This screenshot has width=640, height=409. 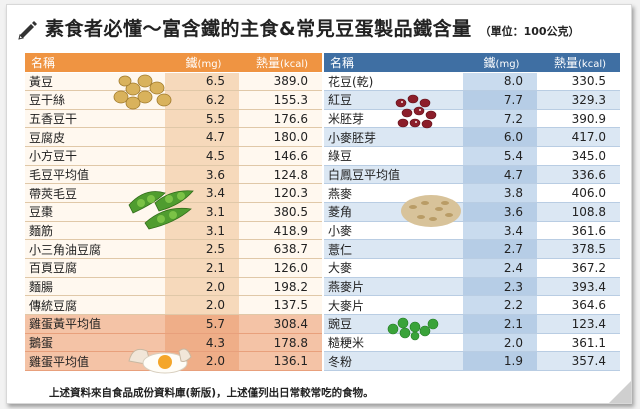 What do you see at coordinates (500, 305) in the screenshot?
I see `iron-value-cell: 2.2` at bounding box center [500, 305].